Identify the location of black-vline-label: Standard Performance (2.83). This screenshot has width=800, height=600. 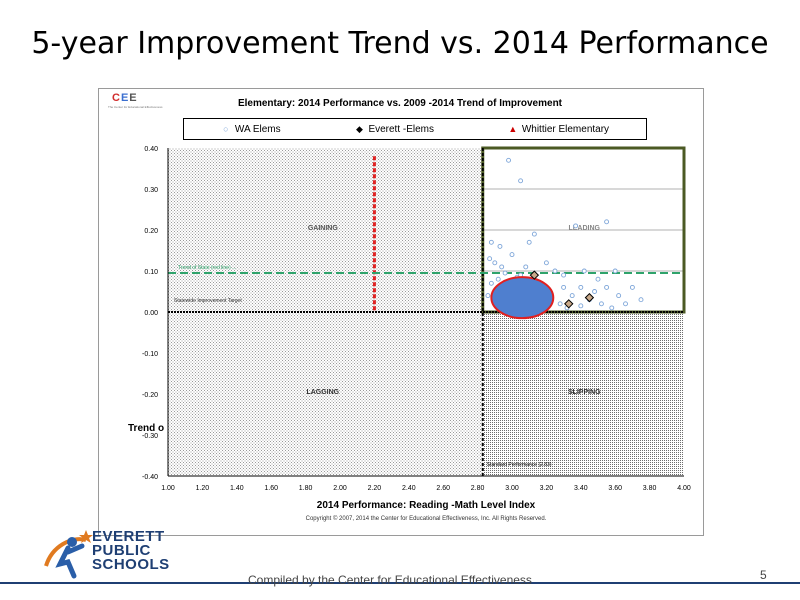
(519, 465).